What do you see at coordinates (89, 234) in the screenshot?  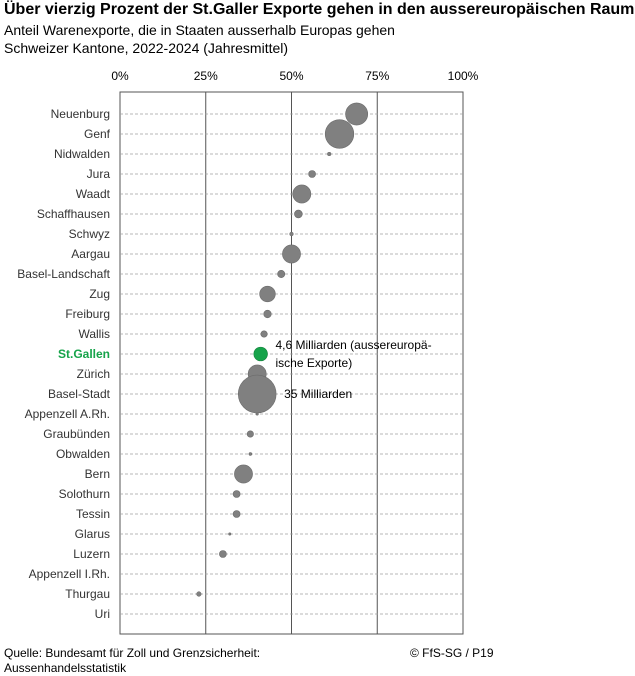 I see `category-label: Schwyz` at bounding box center [89, 234].